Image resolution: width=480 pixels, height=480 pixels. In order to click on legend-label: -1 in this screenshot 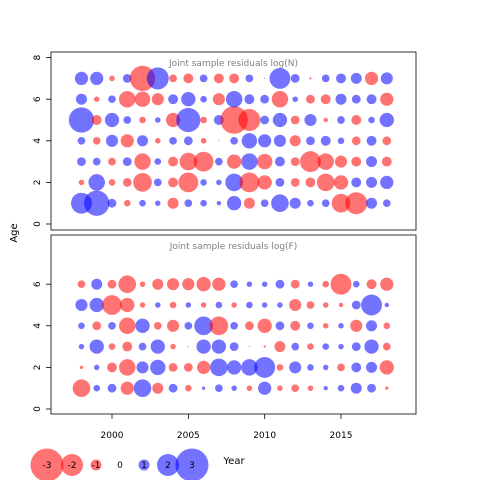, I will do `click(96, 466)`.